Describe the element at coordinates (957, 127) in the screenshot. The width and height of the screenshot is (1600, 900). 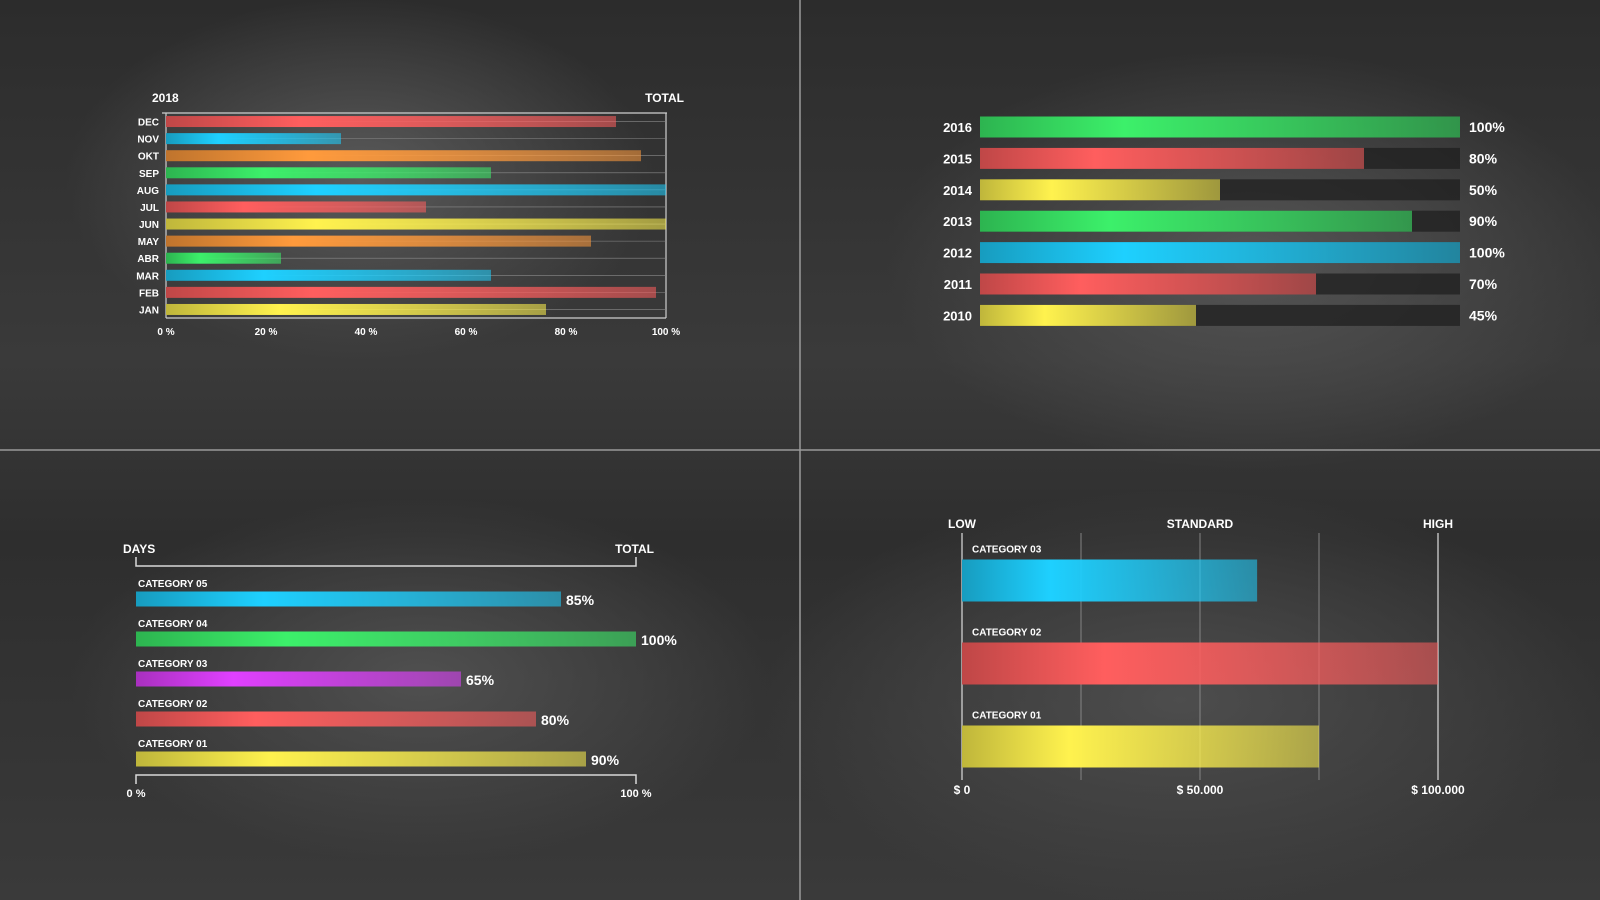
I see `chart2-year-label: 2016` at that location.